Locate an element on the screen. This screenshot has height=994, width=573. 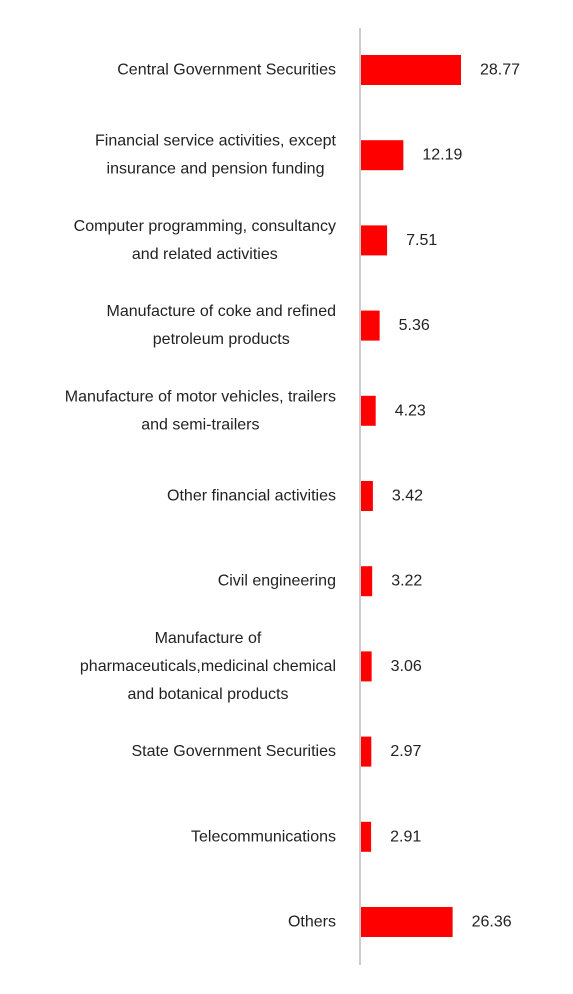
bar-value-label: 2.91 is located at coordinates (405, 836).